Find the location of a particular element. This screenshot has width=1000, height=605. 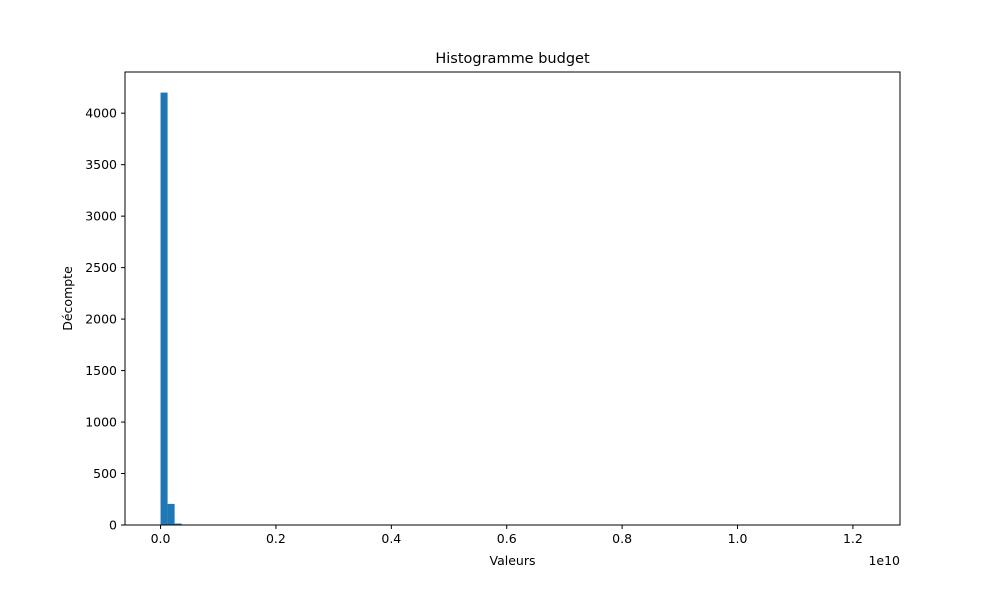

y-tick-label-8: 4000 is located at coordinates (101, 113).